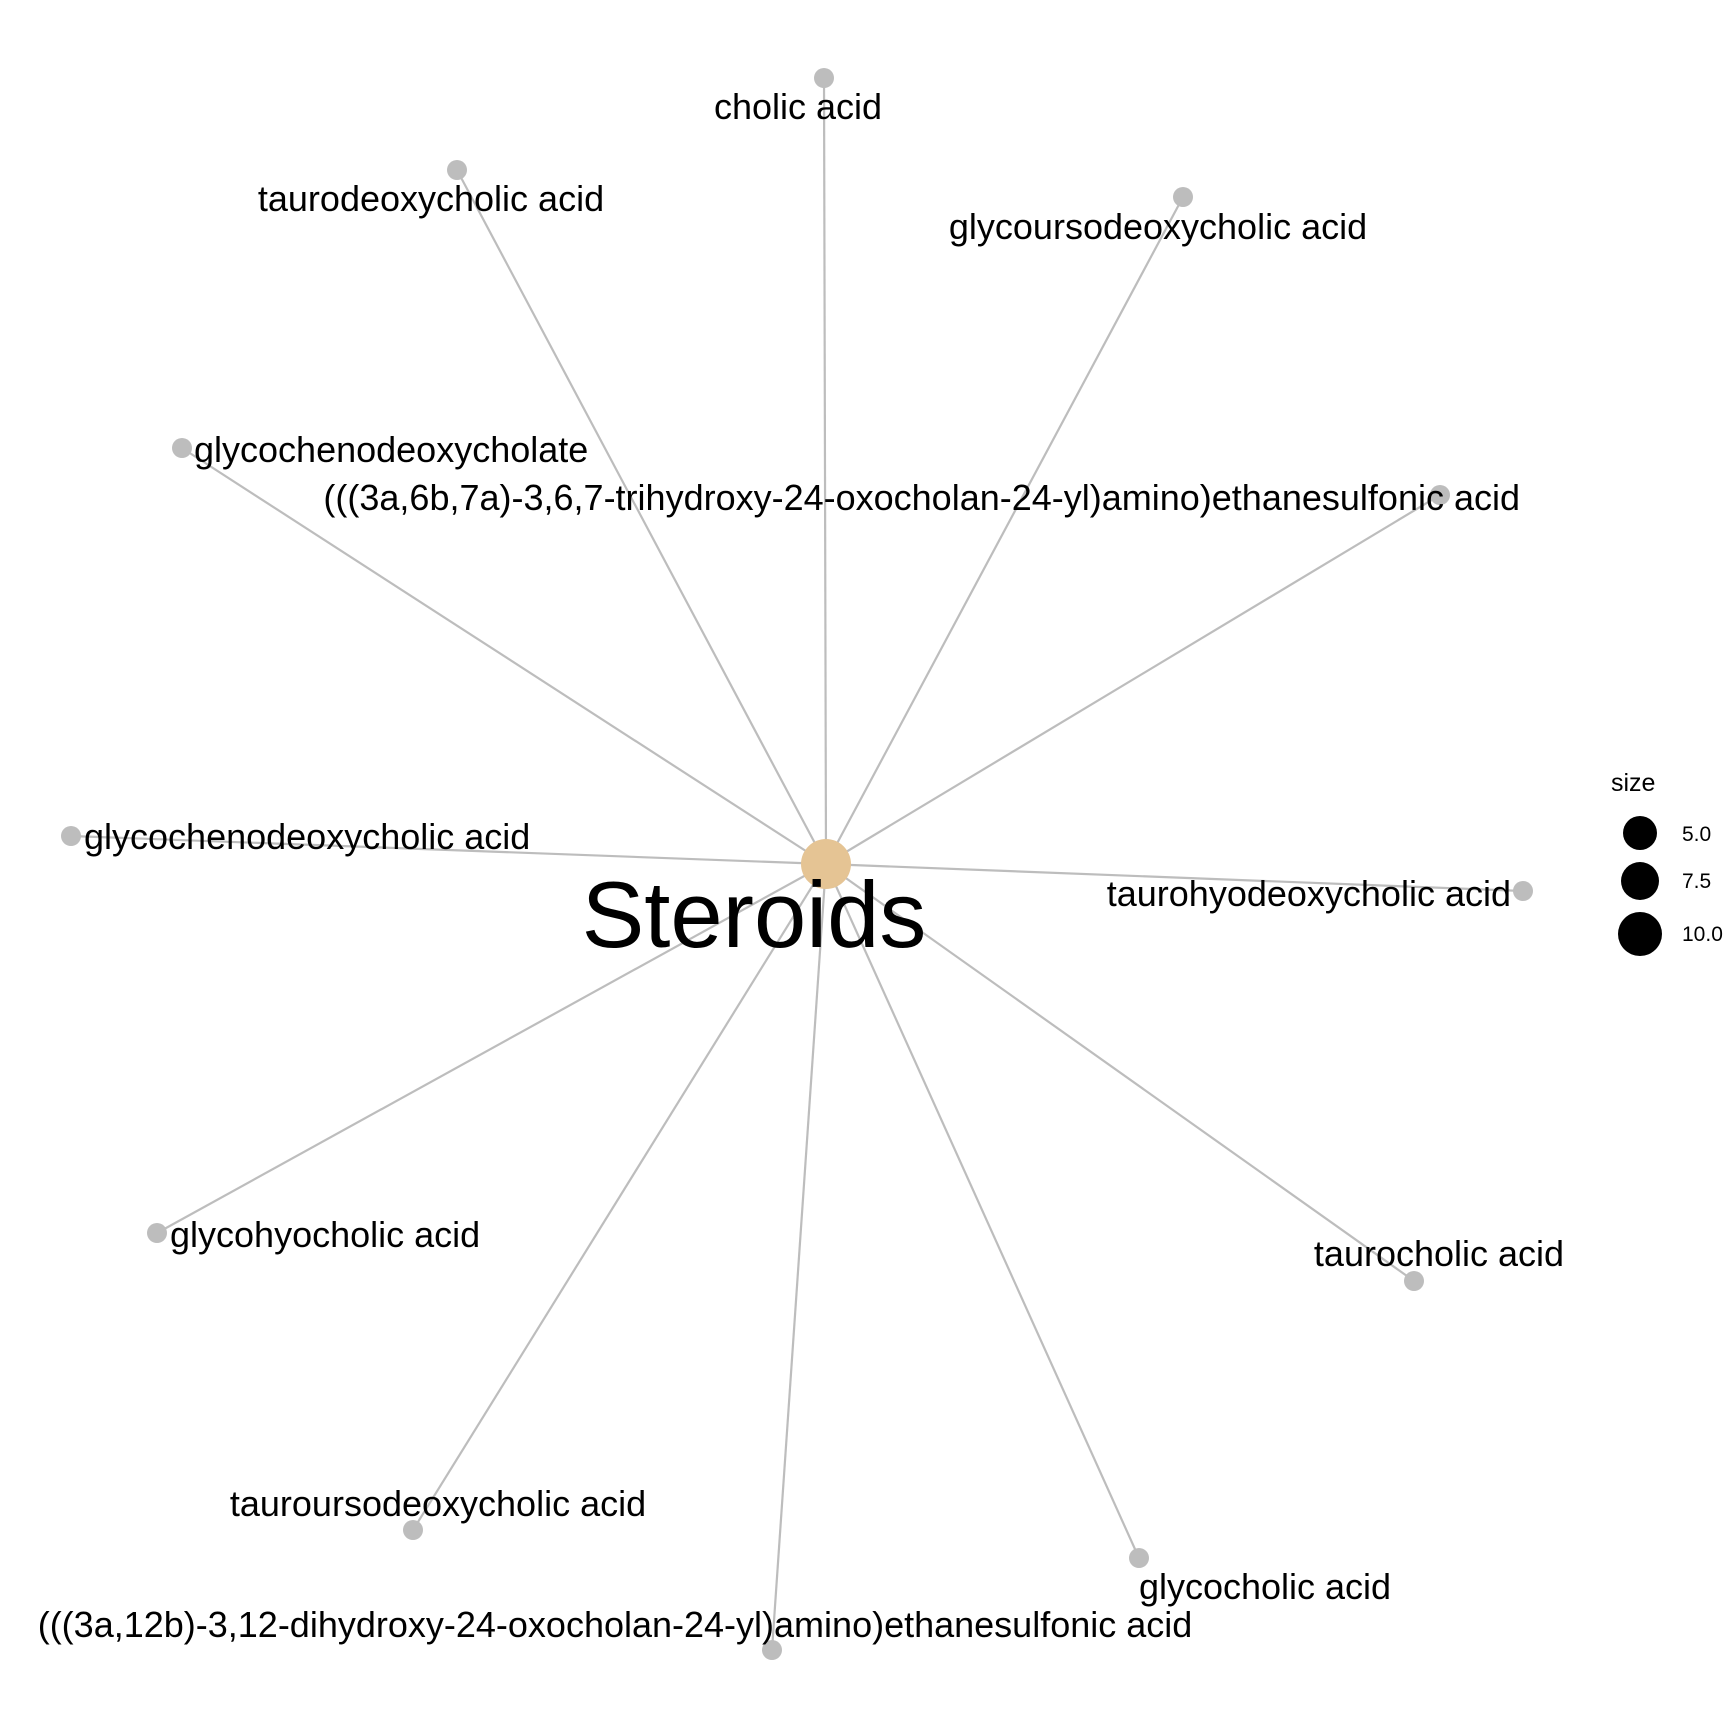 This screenshot has width=1728, height=1728. I want to click on edge-glycochenodeoxycholate, so click(504, 656).